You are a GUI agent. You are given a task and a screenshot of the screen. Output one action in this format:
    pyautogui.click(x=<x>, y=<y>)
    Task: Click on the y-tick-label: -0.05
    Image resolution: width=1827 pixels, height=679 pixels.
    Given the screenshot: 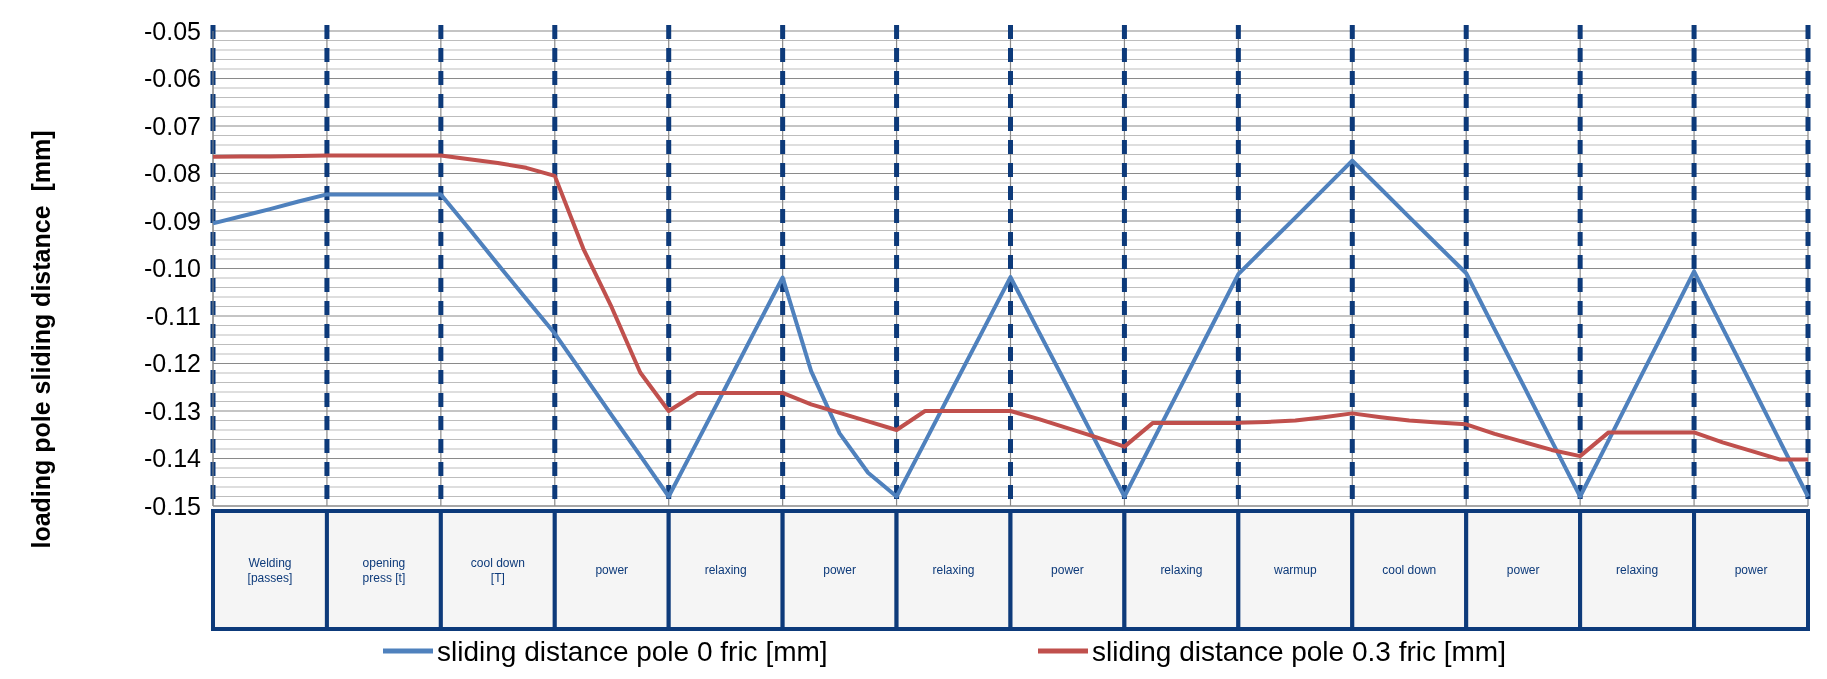 What is the action you would take?
    pyautogui.click(x=172, y=30)
    